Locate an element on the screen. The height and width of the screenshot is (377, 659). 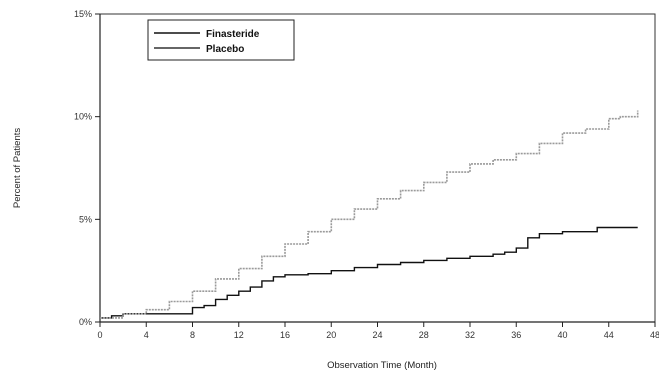
x-tick-label: 12 is located at coordinates (239, 335).